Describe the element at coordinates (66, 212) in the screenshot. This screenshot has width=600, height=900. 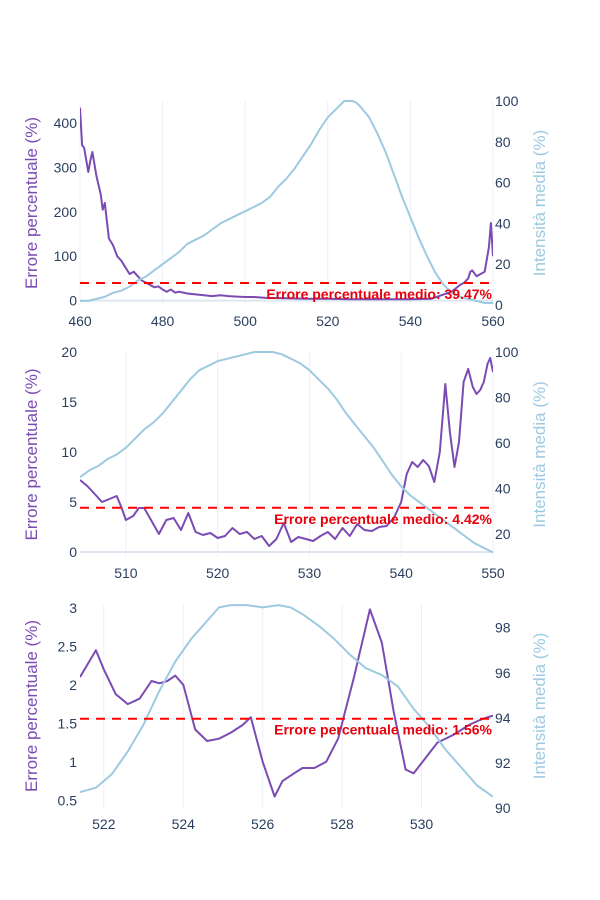
I see `y-left-tick-label: 200` at that location.